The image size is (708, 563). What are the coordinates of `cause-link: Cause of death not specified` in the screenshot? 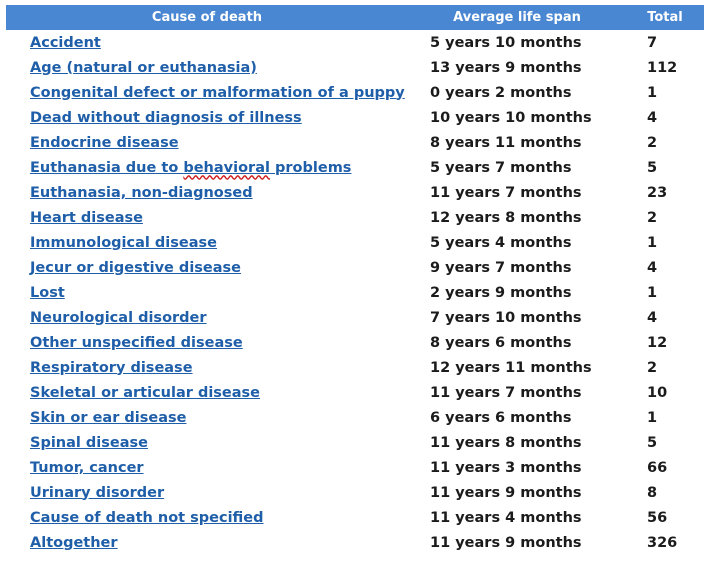 It's located at (147, 517).